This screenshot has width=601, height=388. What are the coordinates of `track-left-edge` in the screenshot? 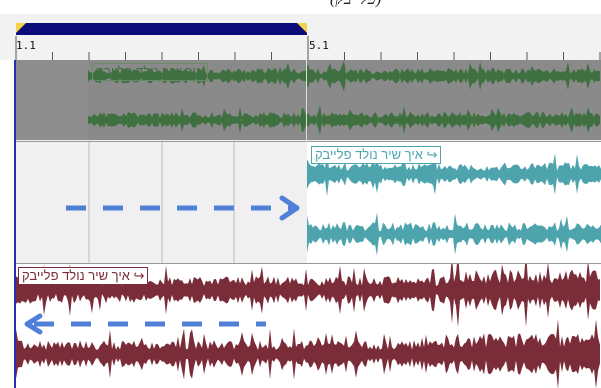 It's located at (15, 224).